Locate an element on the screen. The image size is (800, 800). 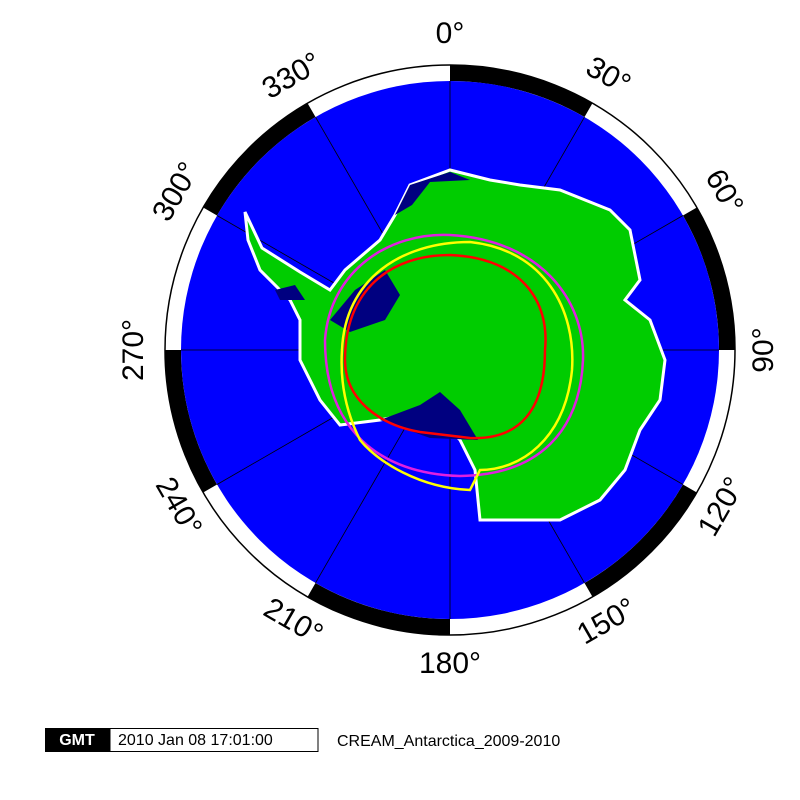
magenta-contour is located at coordinates (454, 355).